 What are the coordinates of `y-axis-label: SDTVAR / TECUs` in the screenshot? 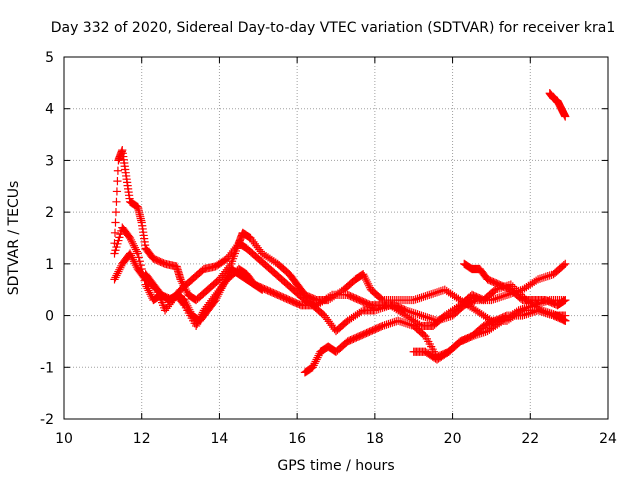 It's located at (14, 238).